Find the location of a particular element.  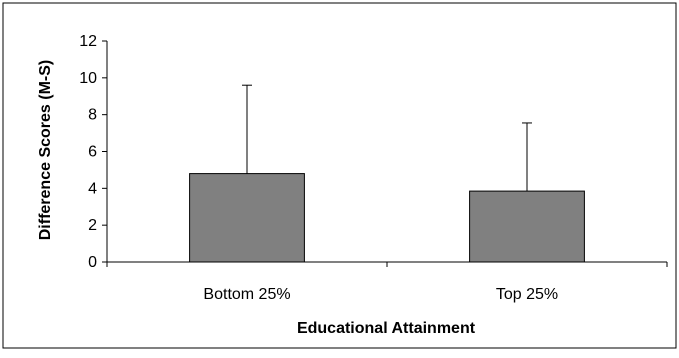

y-tick-label: 6 is located at coordinates (92, 152).